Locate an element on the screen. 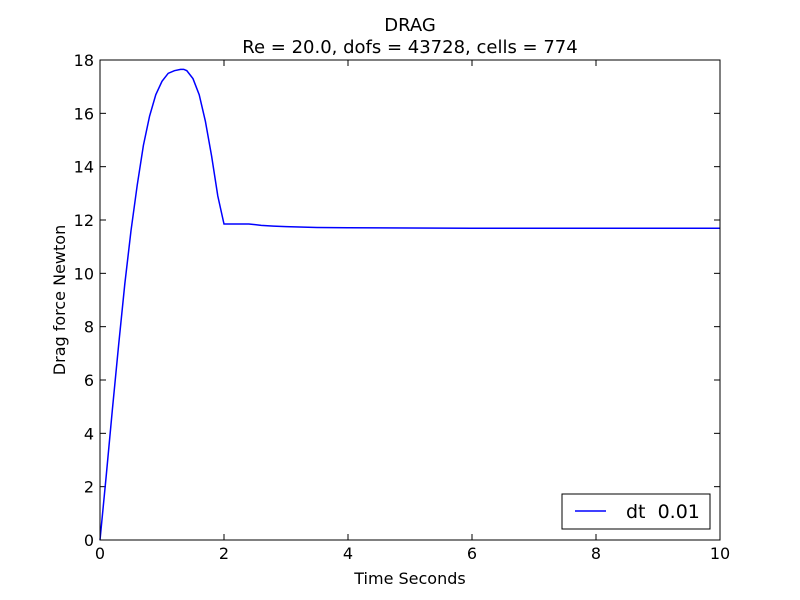 This screenshot has height=600, width=800. legend-entry-label: dt 0.01 is located at coordinates (663, 512).